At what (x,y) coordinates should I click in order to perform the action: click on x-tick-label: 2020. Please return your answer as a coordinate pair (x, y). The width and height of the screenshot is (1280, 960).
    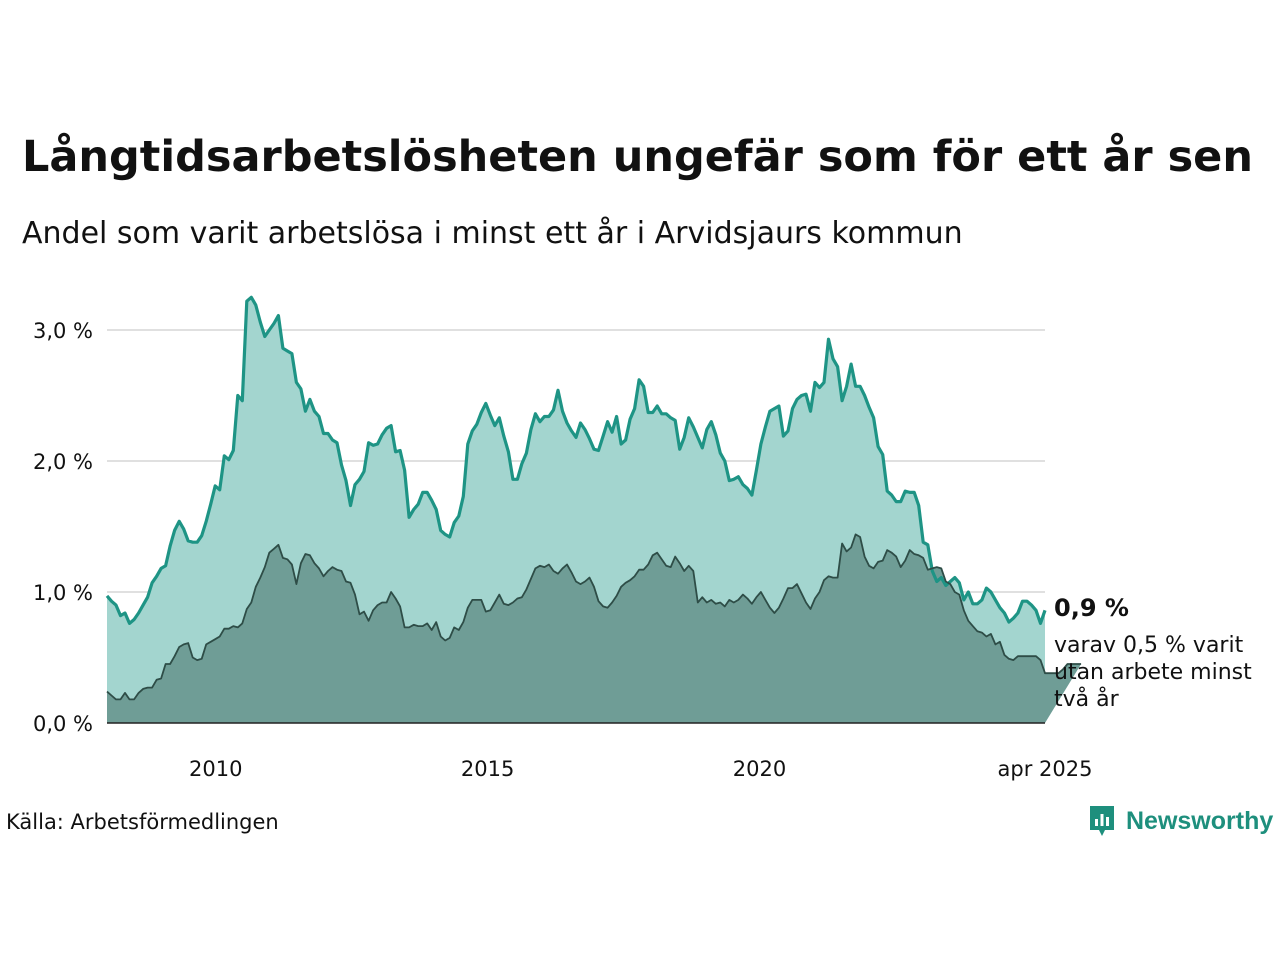
    Looking at the image, I should click on (759, 769).